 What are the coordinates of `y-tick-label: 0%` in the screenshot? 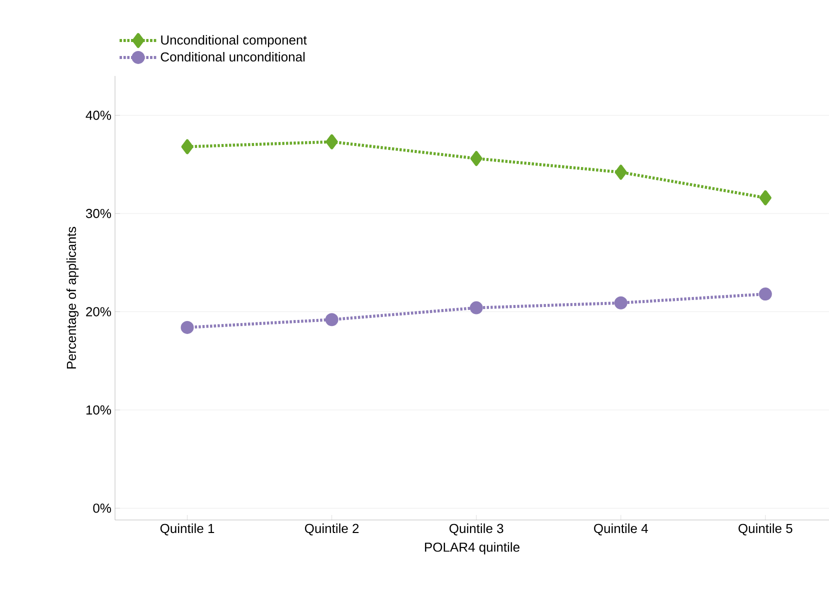 It's located at (102, 508).